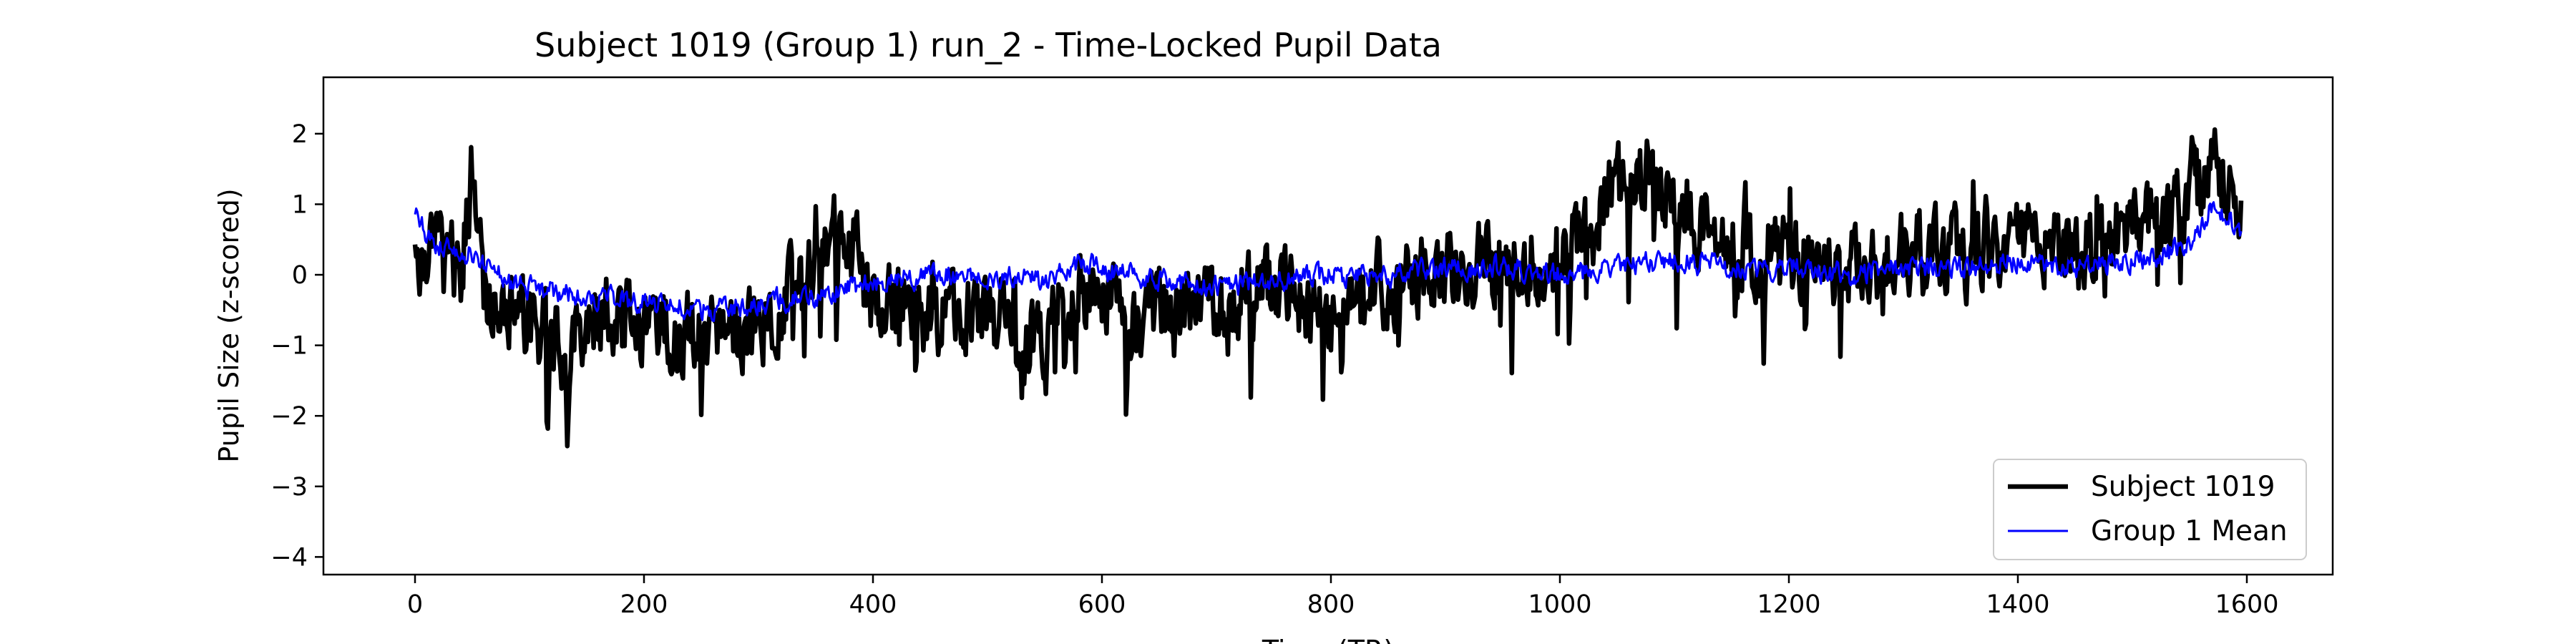 The height and width of the screenshot is (644, 2576). Describe the element at coordinates (415, 604) in the screenshot. I see `x-tick-label: 0` at that location.